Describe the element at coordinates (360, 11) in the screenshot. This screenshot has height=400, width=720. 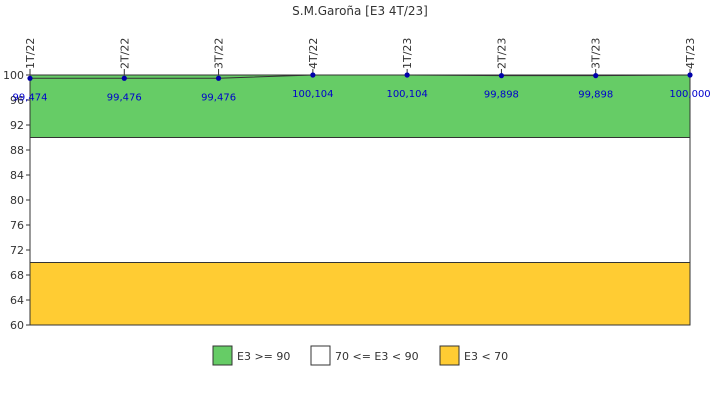
I see `chart-title: S.M.Garoña [E3 4T/23]` at that location.